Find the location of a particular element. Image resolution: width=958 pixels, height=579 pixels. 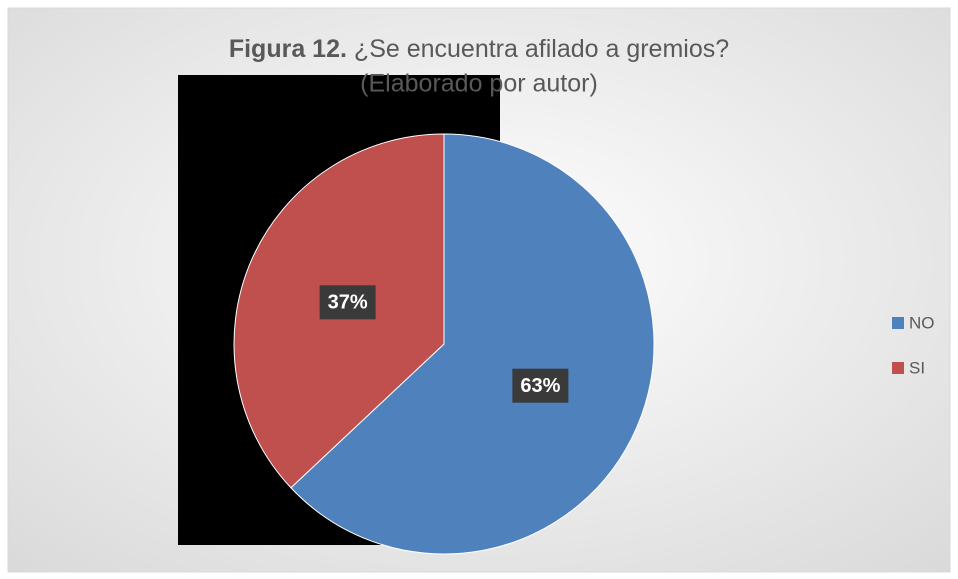

title-prefix: Figura 12. is located at coordinates (288, 49).